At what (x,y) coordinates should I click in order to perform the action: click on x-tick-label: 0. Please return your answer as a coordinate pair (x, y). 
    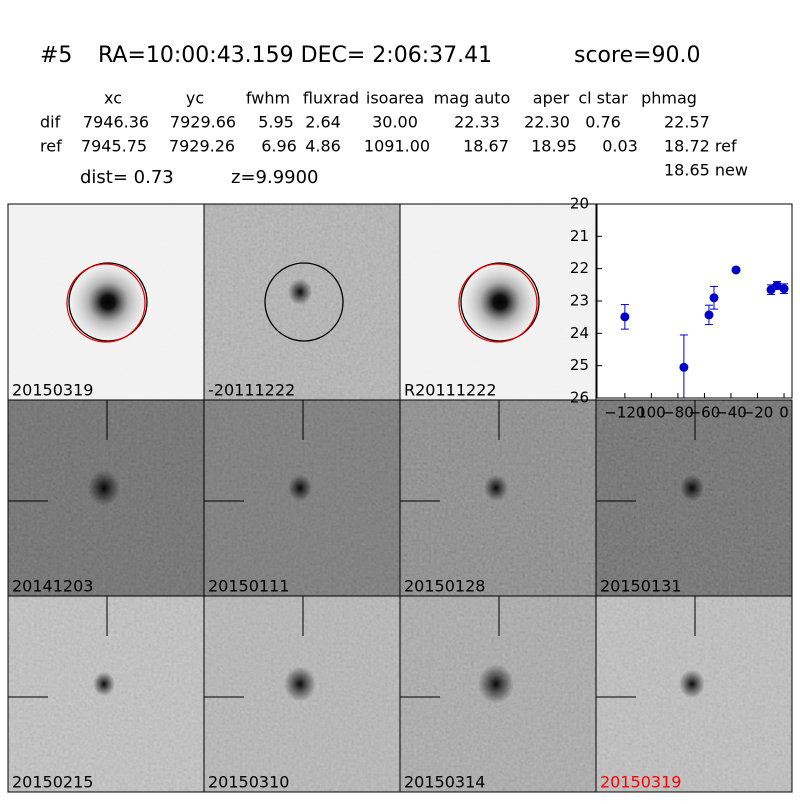
    Looking at the image, I should click on (784, 413).